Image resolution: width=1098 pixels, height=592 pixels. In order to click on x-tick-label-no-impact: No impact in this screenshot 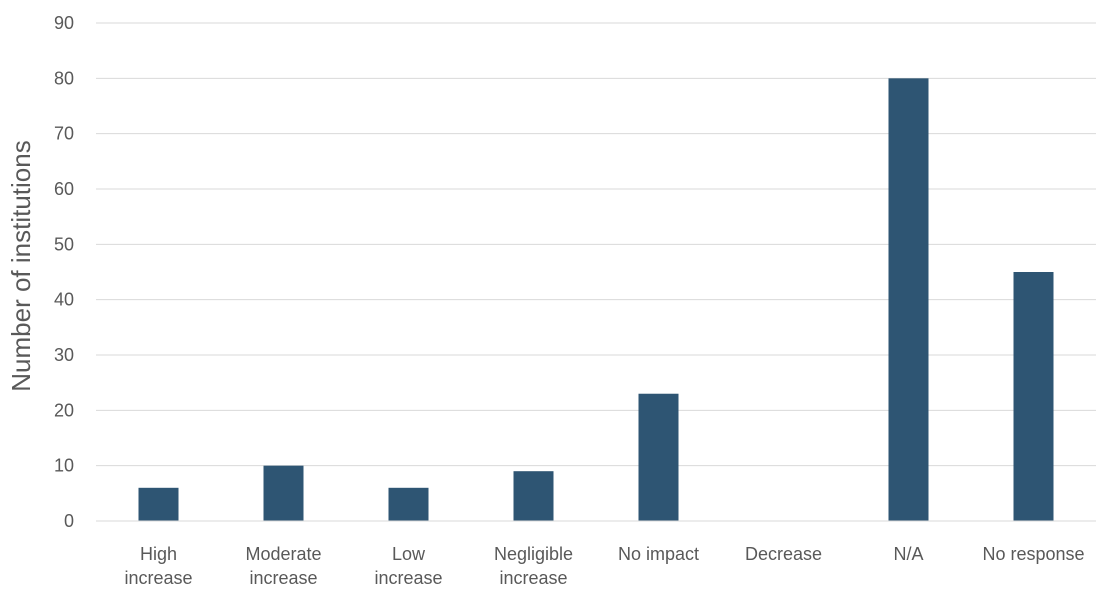, I will do `click(658, 554)`.